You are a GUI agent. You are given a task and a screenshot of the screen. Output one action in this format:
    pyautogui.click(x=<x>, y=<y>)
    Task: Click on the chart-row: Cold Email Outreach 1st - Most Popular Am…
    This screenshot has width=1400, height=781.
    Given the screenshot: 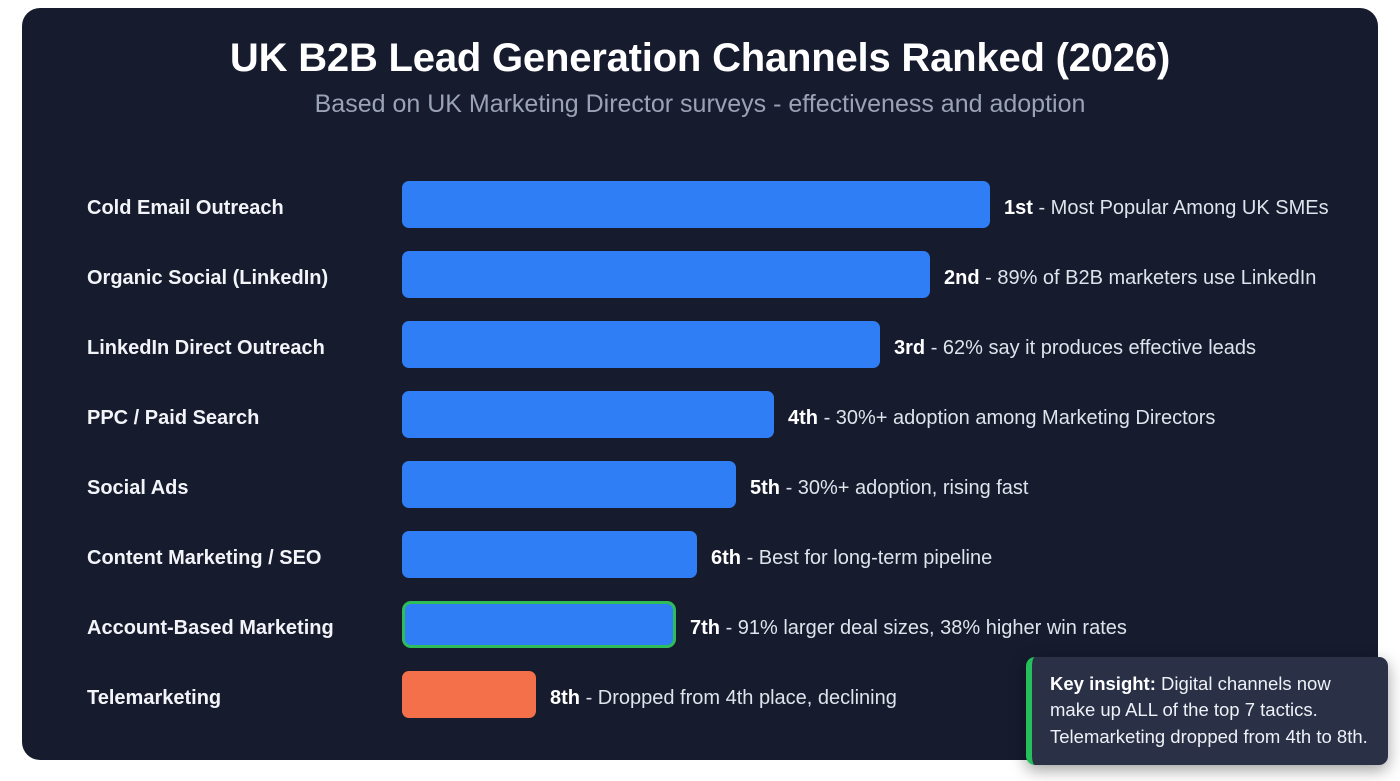 What is the action you would take?
    pyautogui.click(x=700, y=208)
    